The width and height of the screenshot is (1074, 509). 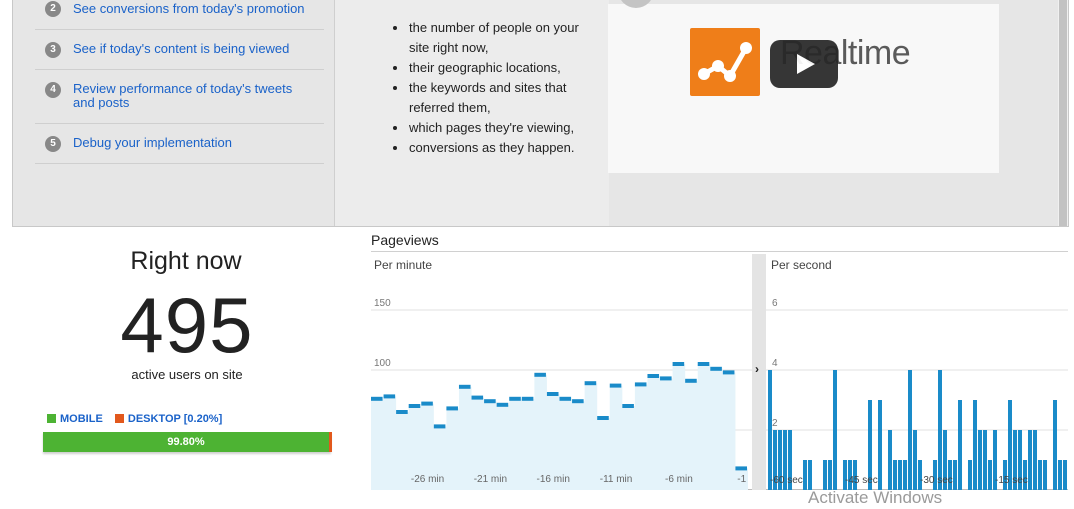 I want to click on pageviews-divider, so click(x=719, y=251).